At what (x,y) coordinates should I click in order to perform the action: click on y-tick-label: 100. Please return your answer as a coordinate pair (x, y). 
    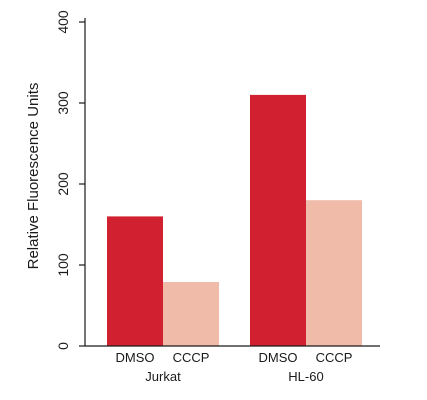
    Looking at the image, I should click on (63, 265).